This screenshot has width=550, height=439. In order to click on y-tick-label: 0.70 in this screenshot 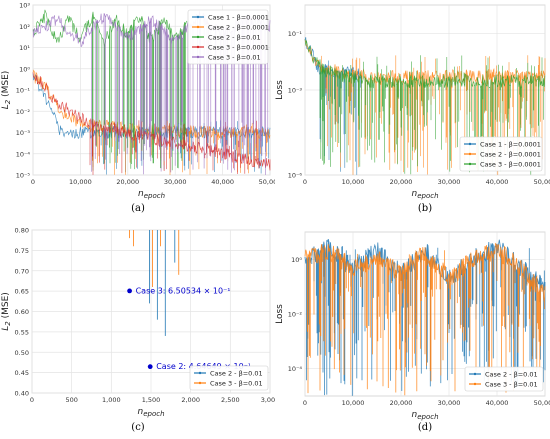, I will do `click(22, 271)`.